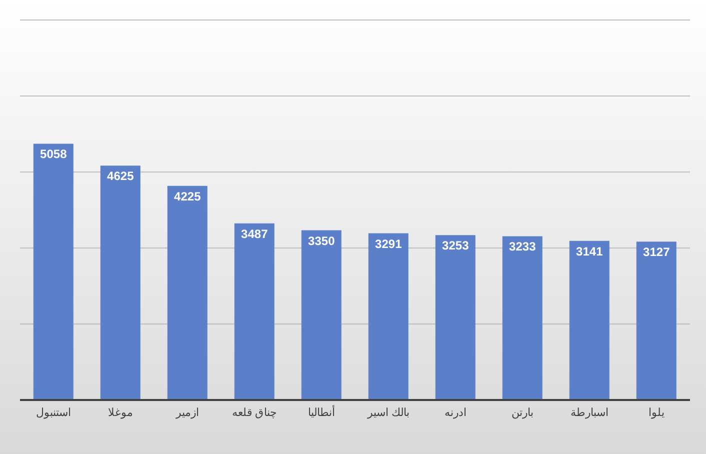 This screenshot has width=706, height=454. What do you see at coordinates (589, 412) in the screenshot?
I see `x-tick-label: اسبارطة` at bounding box center [589, 412].